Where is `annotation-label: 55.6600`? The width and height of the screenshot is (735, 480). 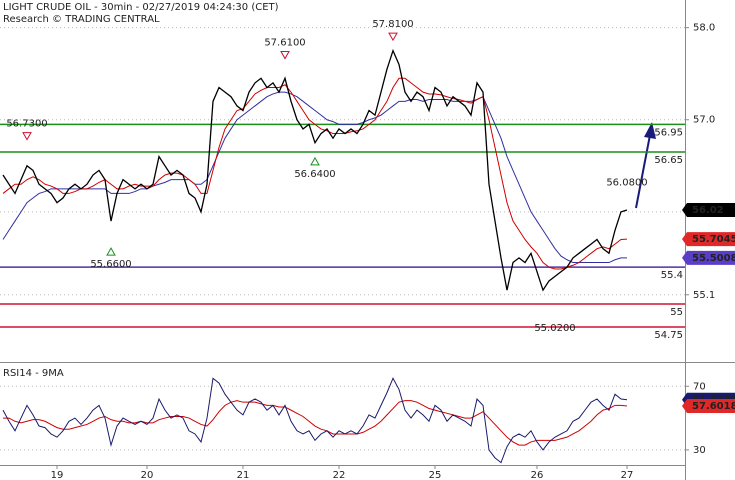
annotation-label: 55.6600 is located at coordinates (110, 264).